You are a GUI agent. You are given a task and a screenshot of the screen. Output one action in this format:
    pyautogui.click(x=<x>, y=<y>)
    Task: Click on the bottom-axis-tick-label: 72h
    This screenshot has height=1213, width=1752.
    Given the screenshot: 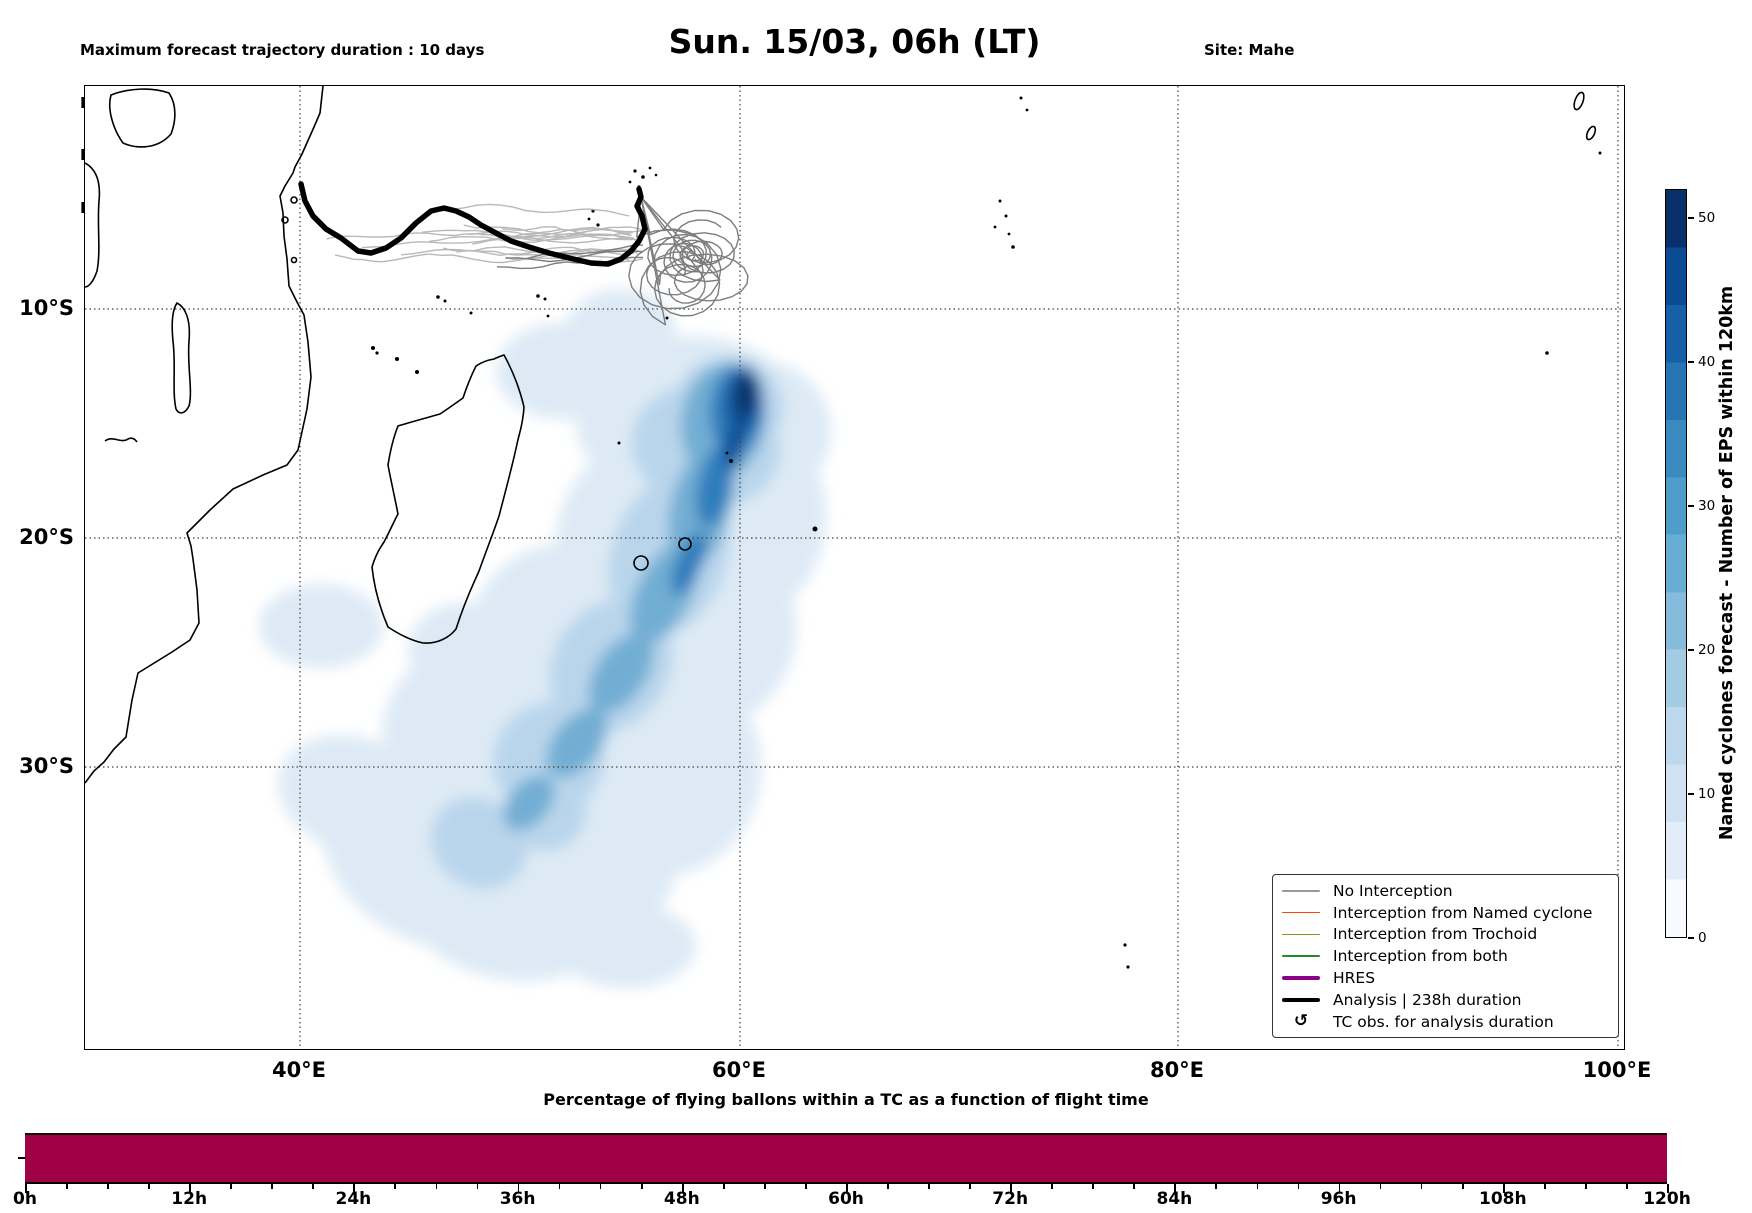 What is the action you would take?
    pyautogui.click(x=1010, y=1199)
    